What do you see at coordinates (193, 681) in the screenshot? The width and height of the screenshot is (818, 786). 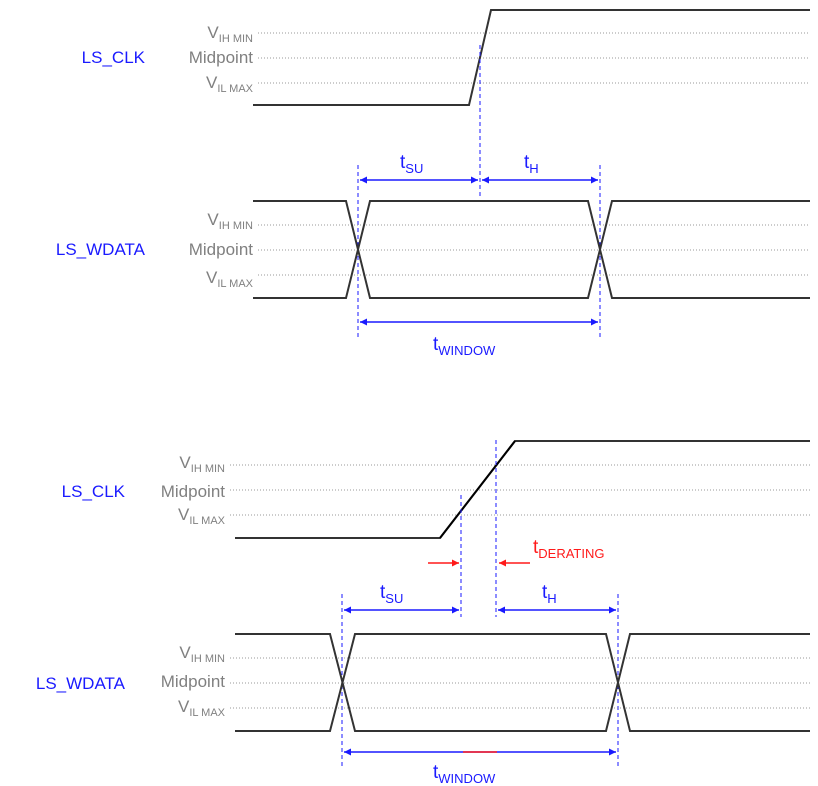 I see `bottom-wdata-mid-label: Midpoint` at bounding box center [193, 681].